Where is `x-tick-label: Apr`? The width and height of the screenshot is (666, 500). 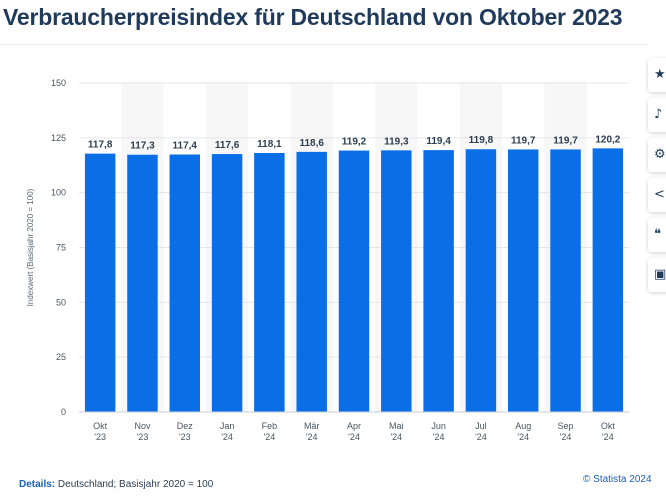 x-tick-label: Apr is located at coordinates (354, 426).